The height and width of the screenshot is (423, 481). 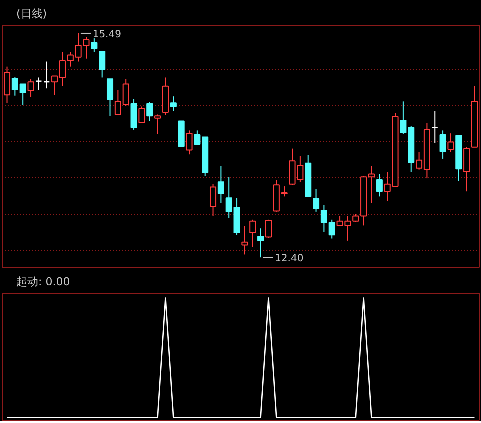 I want to click on annotation: 12.40, so click(x=289, y=259).